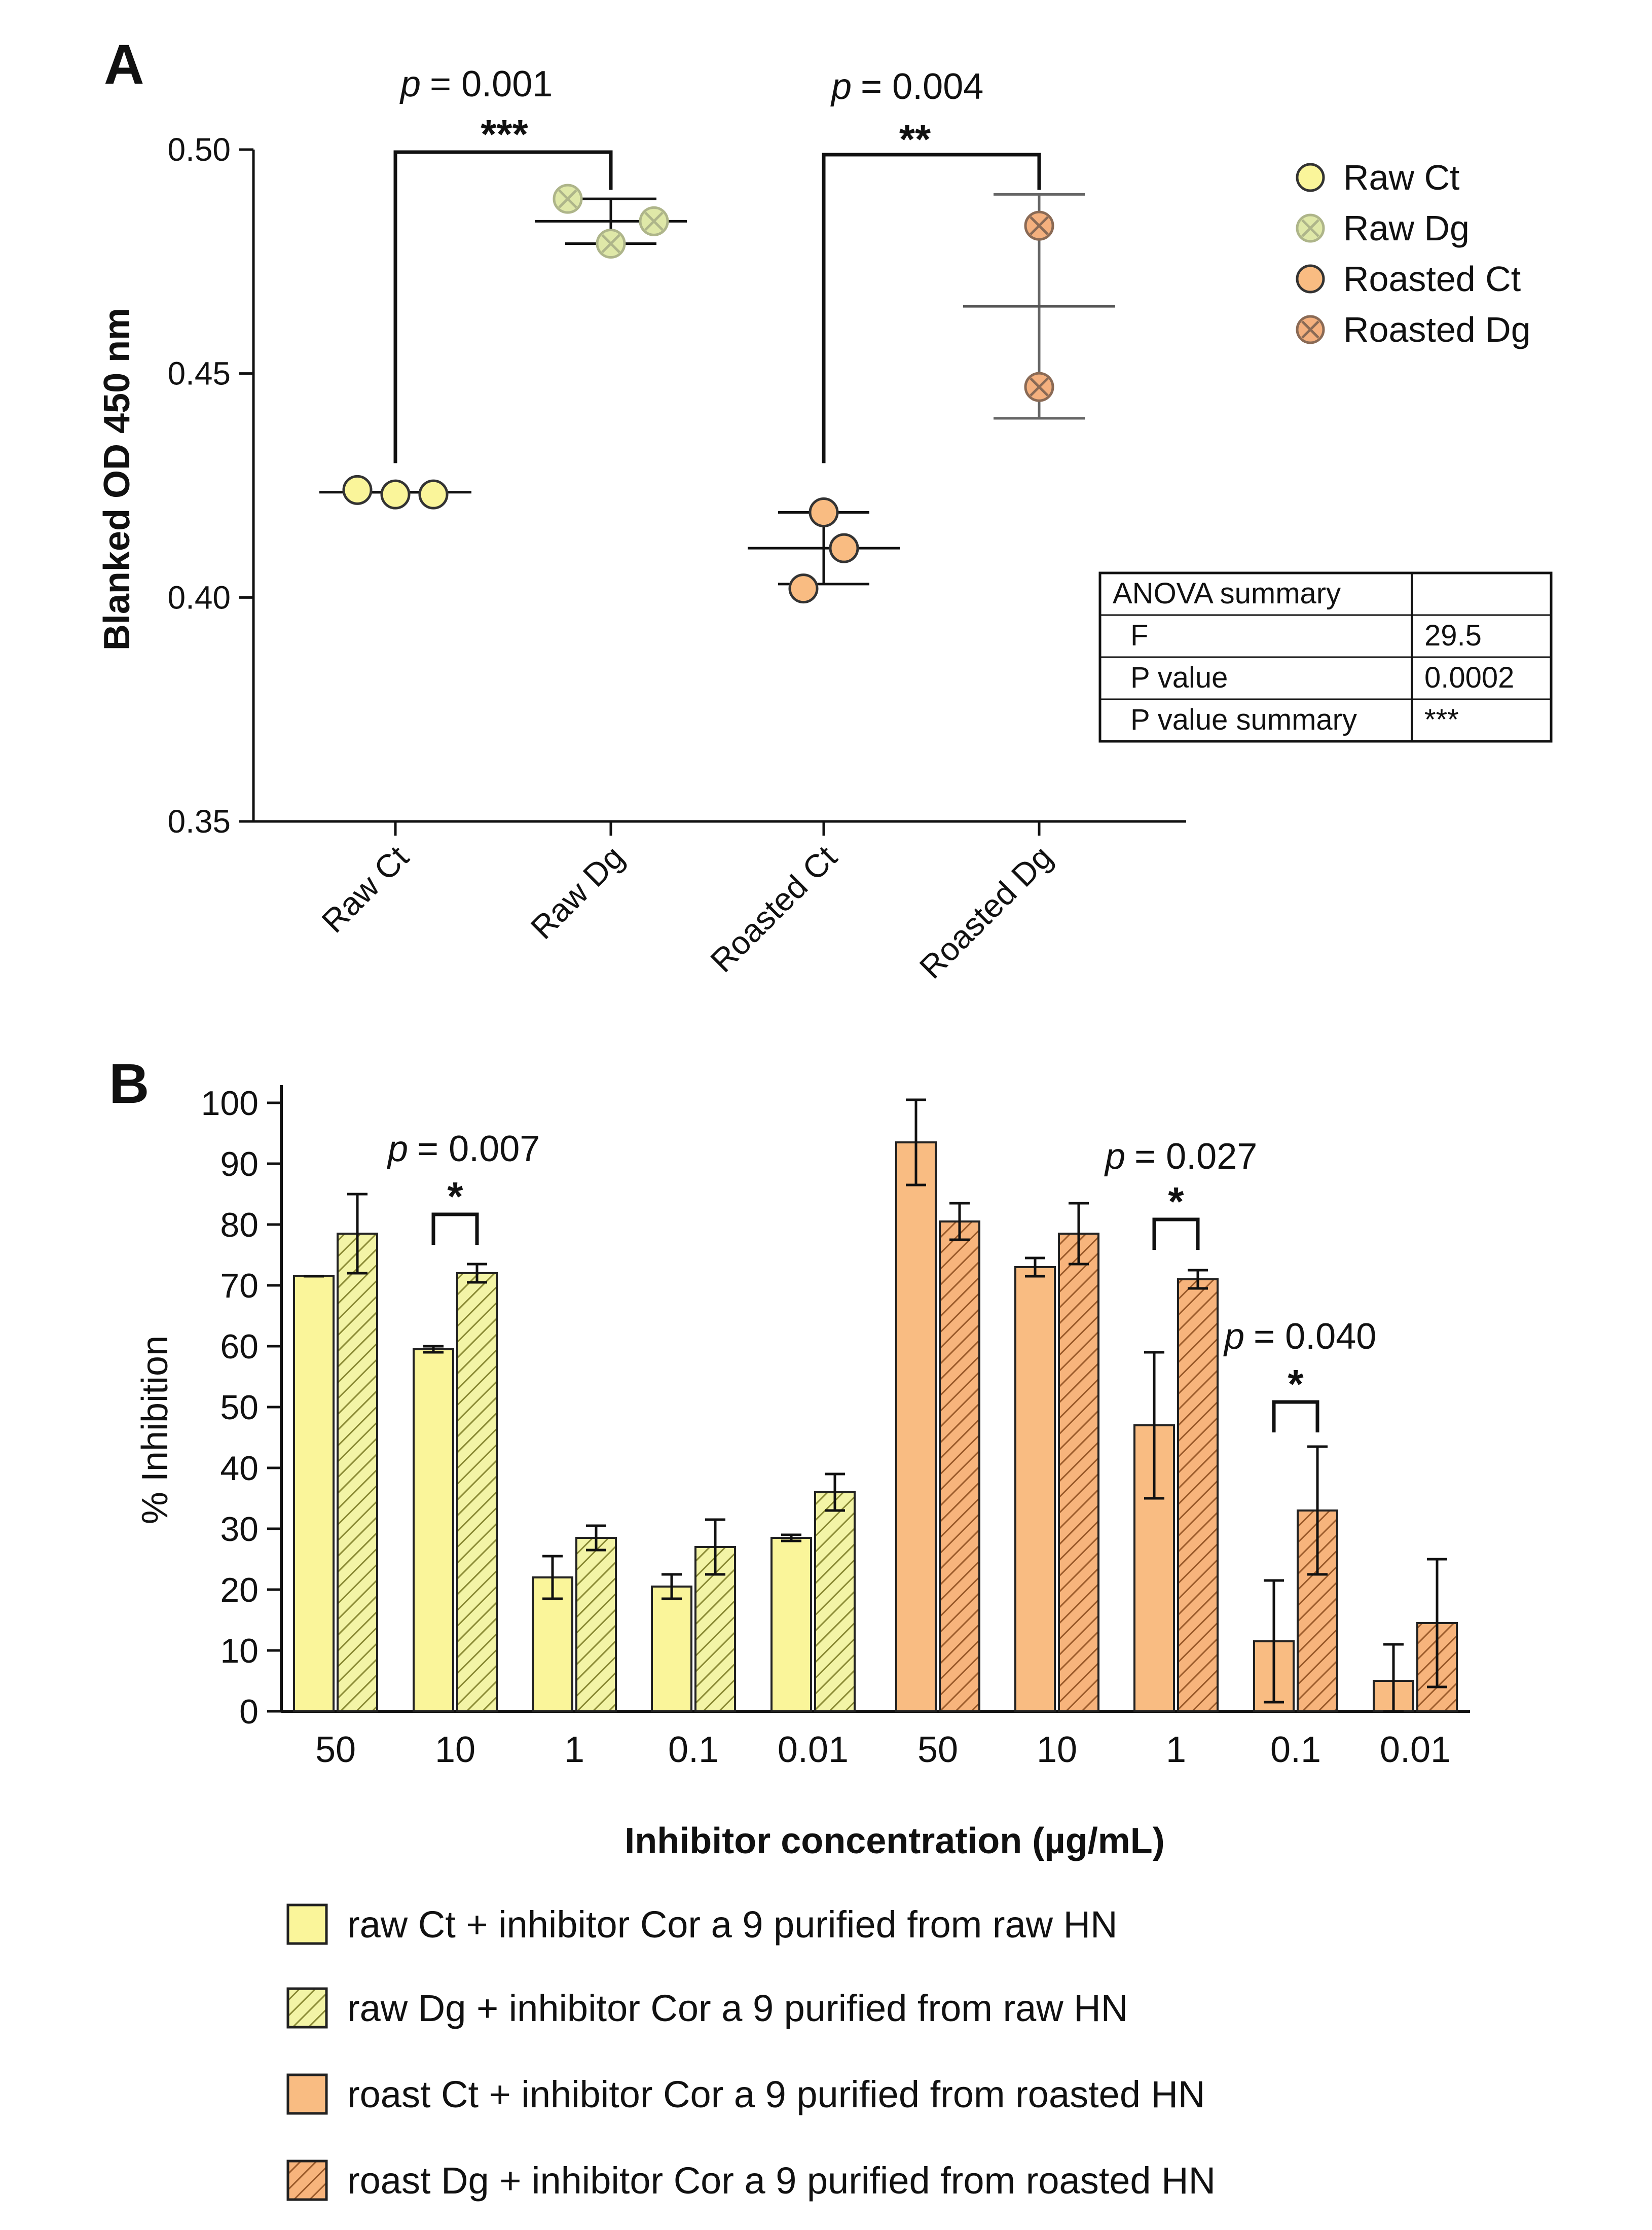  I want to click on legend-label: Roasted Dg, so click(1437, 330).